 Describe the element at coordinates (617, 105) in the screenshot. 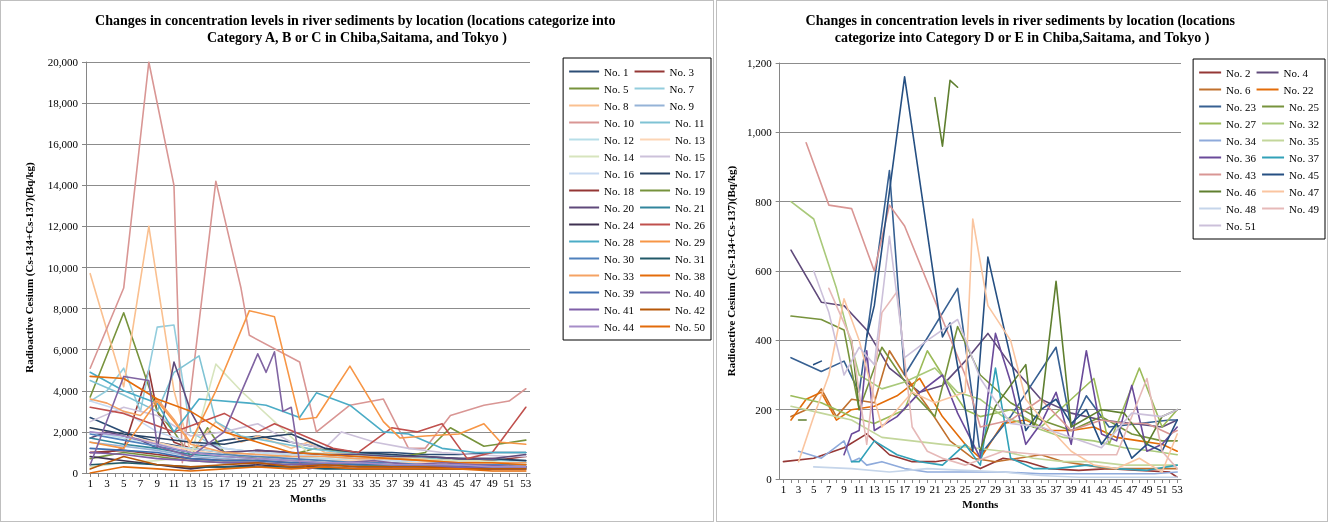

I see `legend-label: No. 8` at that location.